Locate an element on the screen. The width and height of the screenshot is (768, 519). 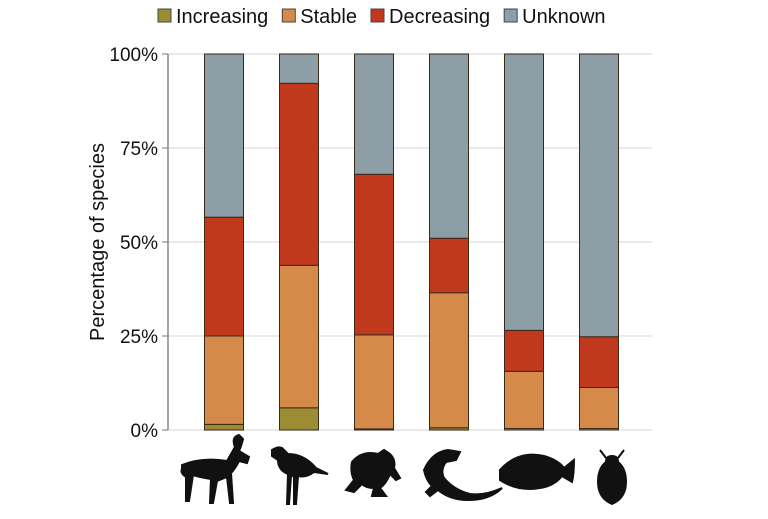
y-tick-label: 25% is located at coordinates (139, 337).